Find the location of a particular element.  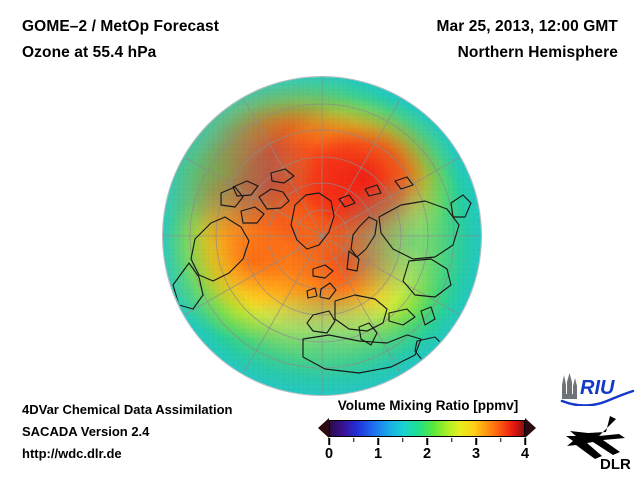

riu-logo-text: RIU is located at coordinates (597, 388).